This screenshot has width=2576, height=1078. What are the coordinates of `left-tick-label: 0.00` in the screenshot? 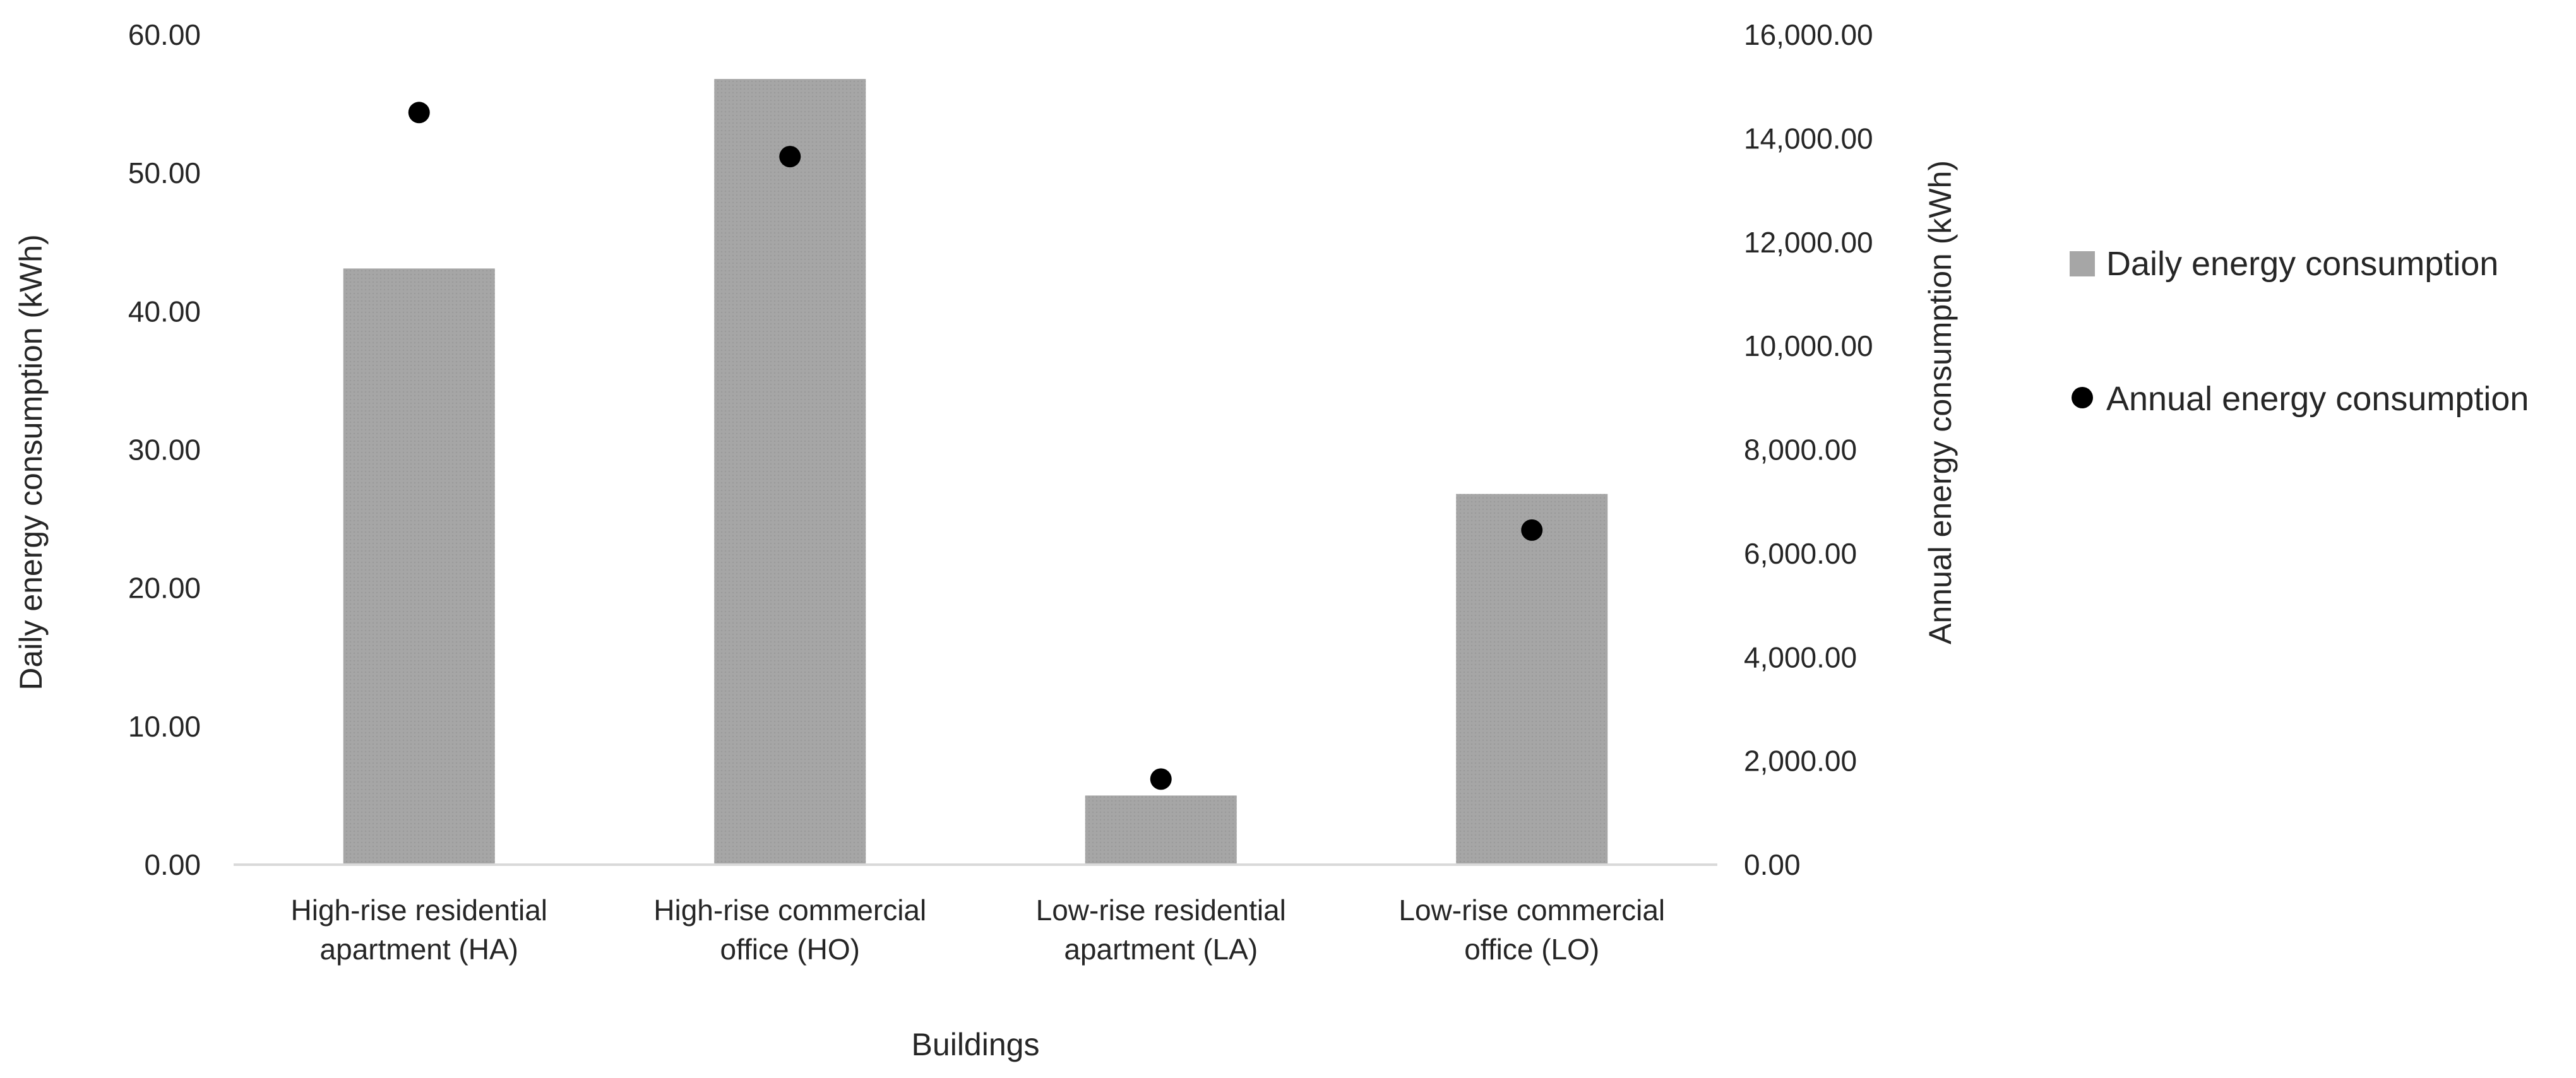 It's located at (172, 865).